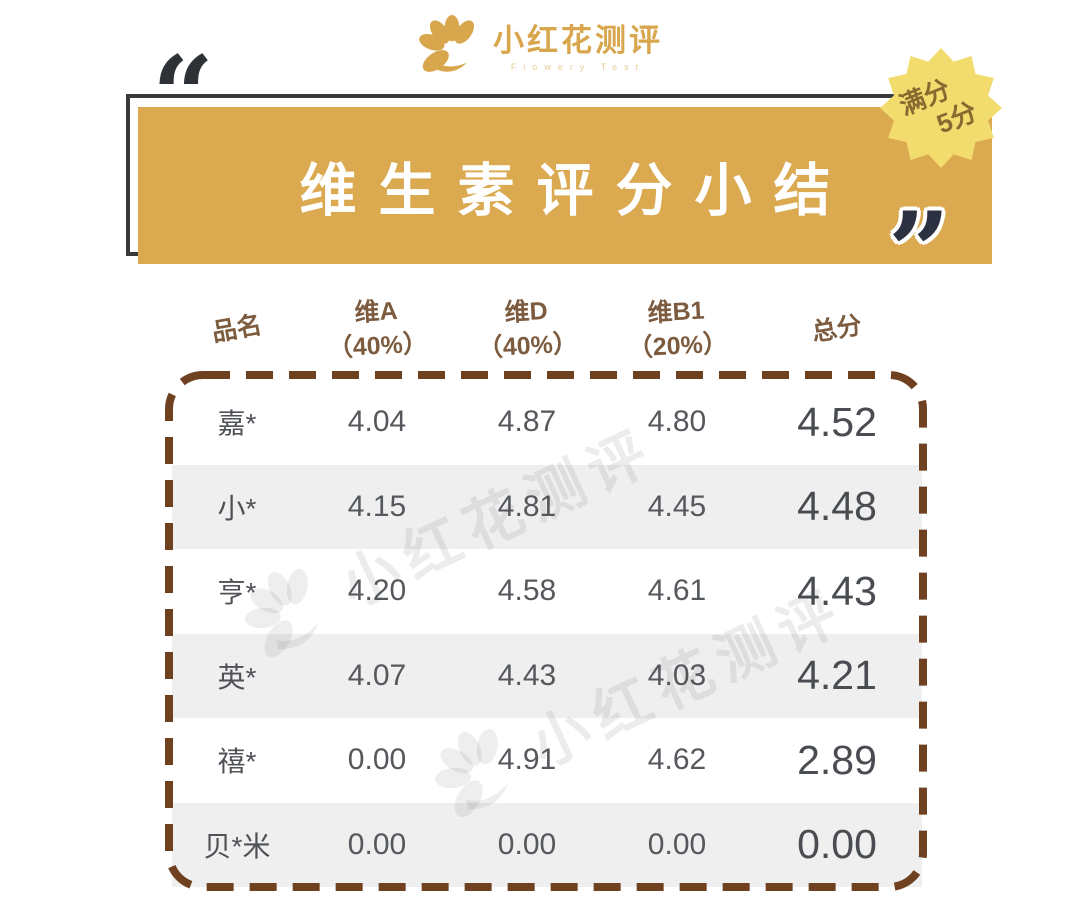 This screenshot has width=1080, height=917. Describe the element at coordinates (237, 424) in the screenshot. I see `row-name: 嘉*` at that location.